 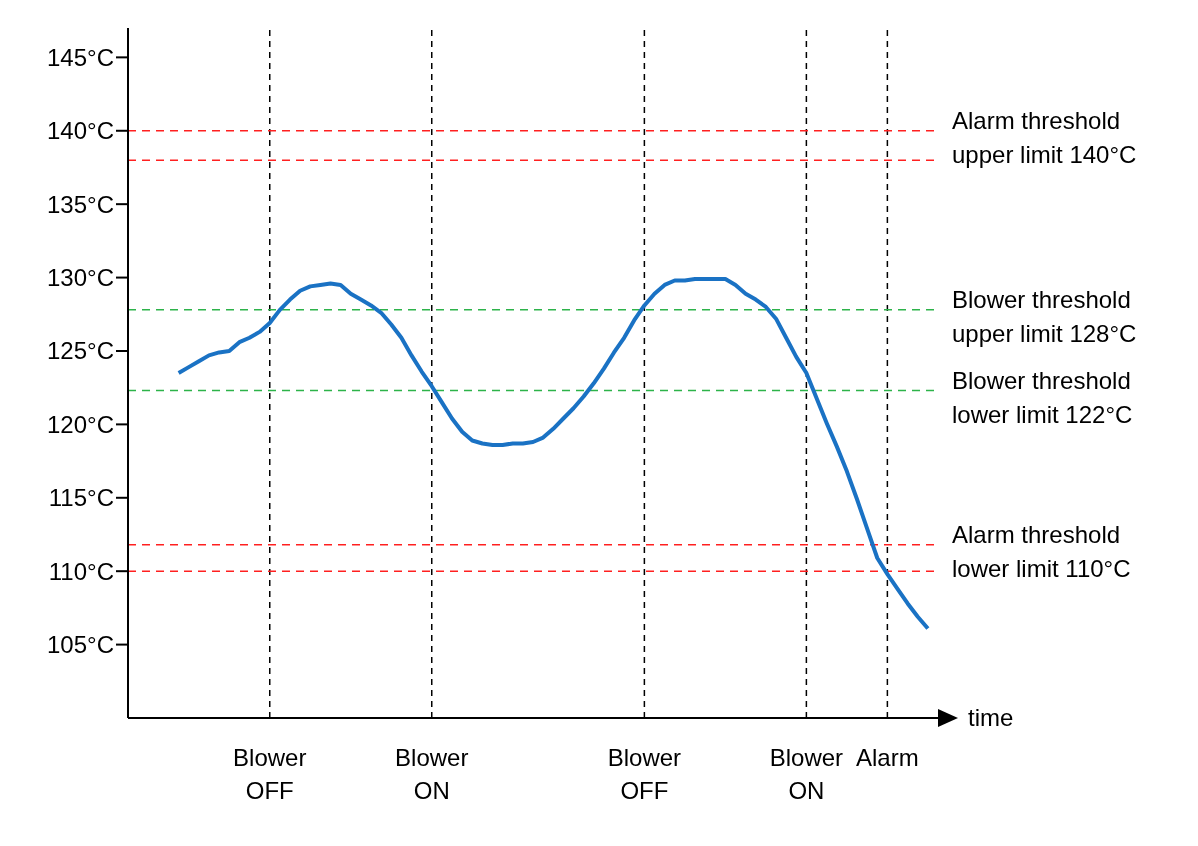 What do you see at coordinates (80, 278) in the screenshot?
I see `y-tick-label: 130°C` at bounding box center [80, 278].